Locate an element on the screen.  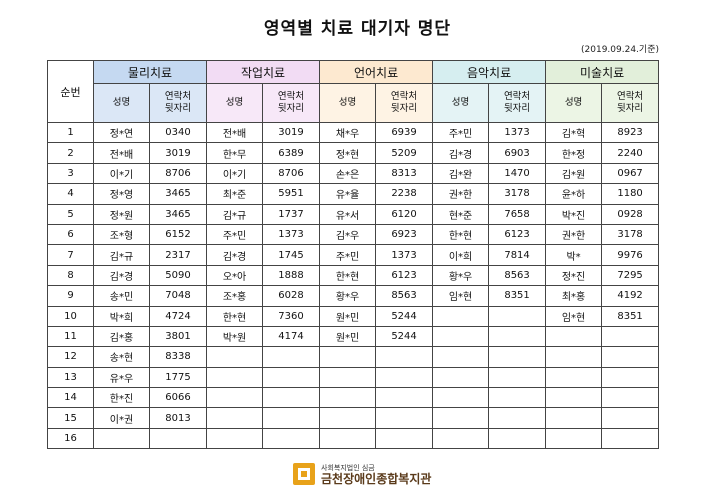
physical-name-cell: 송*현 is located at coordinates (121, 357).